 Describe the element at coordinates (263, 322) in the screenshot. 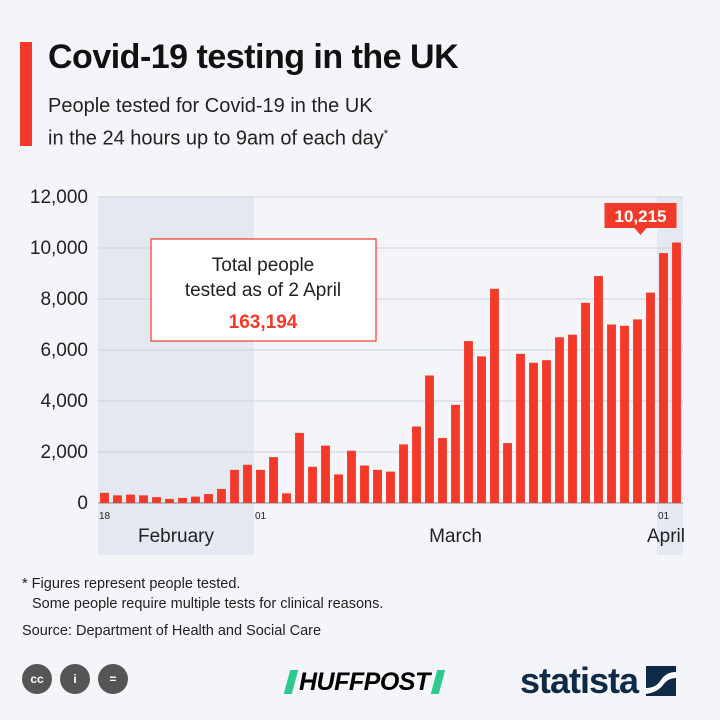

I see `total-annotation-value: 163,194` at that location.